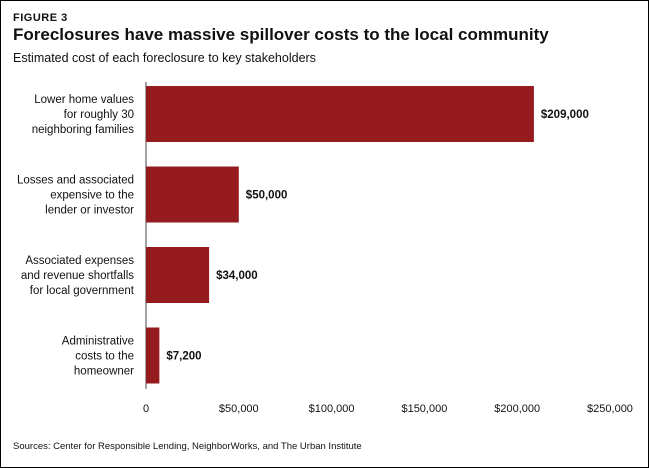  What do you see at coordinates (183, 357) in the screenshot?
I see `data-label: $7,200` at bounding box center [183, 357].